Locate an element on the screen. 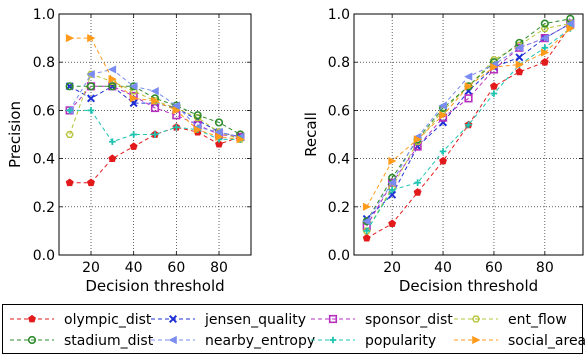 The image size is (585, 356). legend-entry-olympic-dist: olympic_dist is located at coordinates (81, 320).